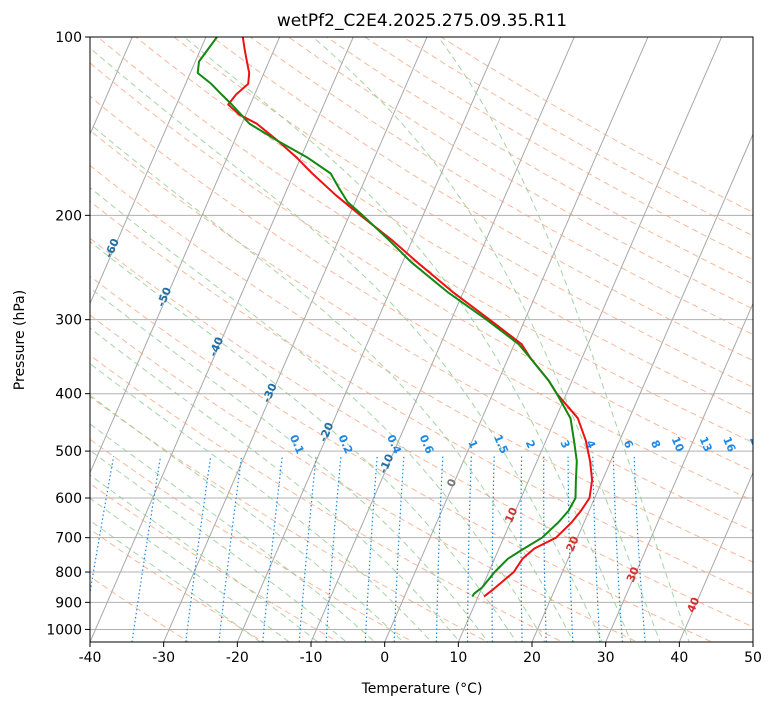  I want to click on chart-title: wetPf2_C2E4.2025.275.09.35.R11, so click(422, 21).